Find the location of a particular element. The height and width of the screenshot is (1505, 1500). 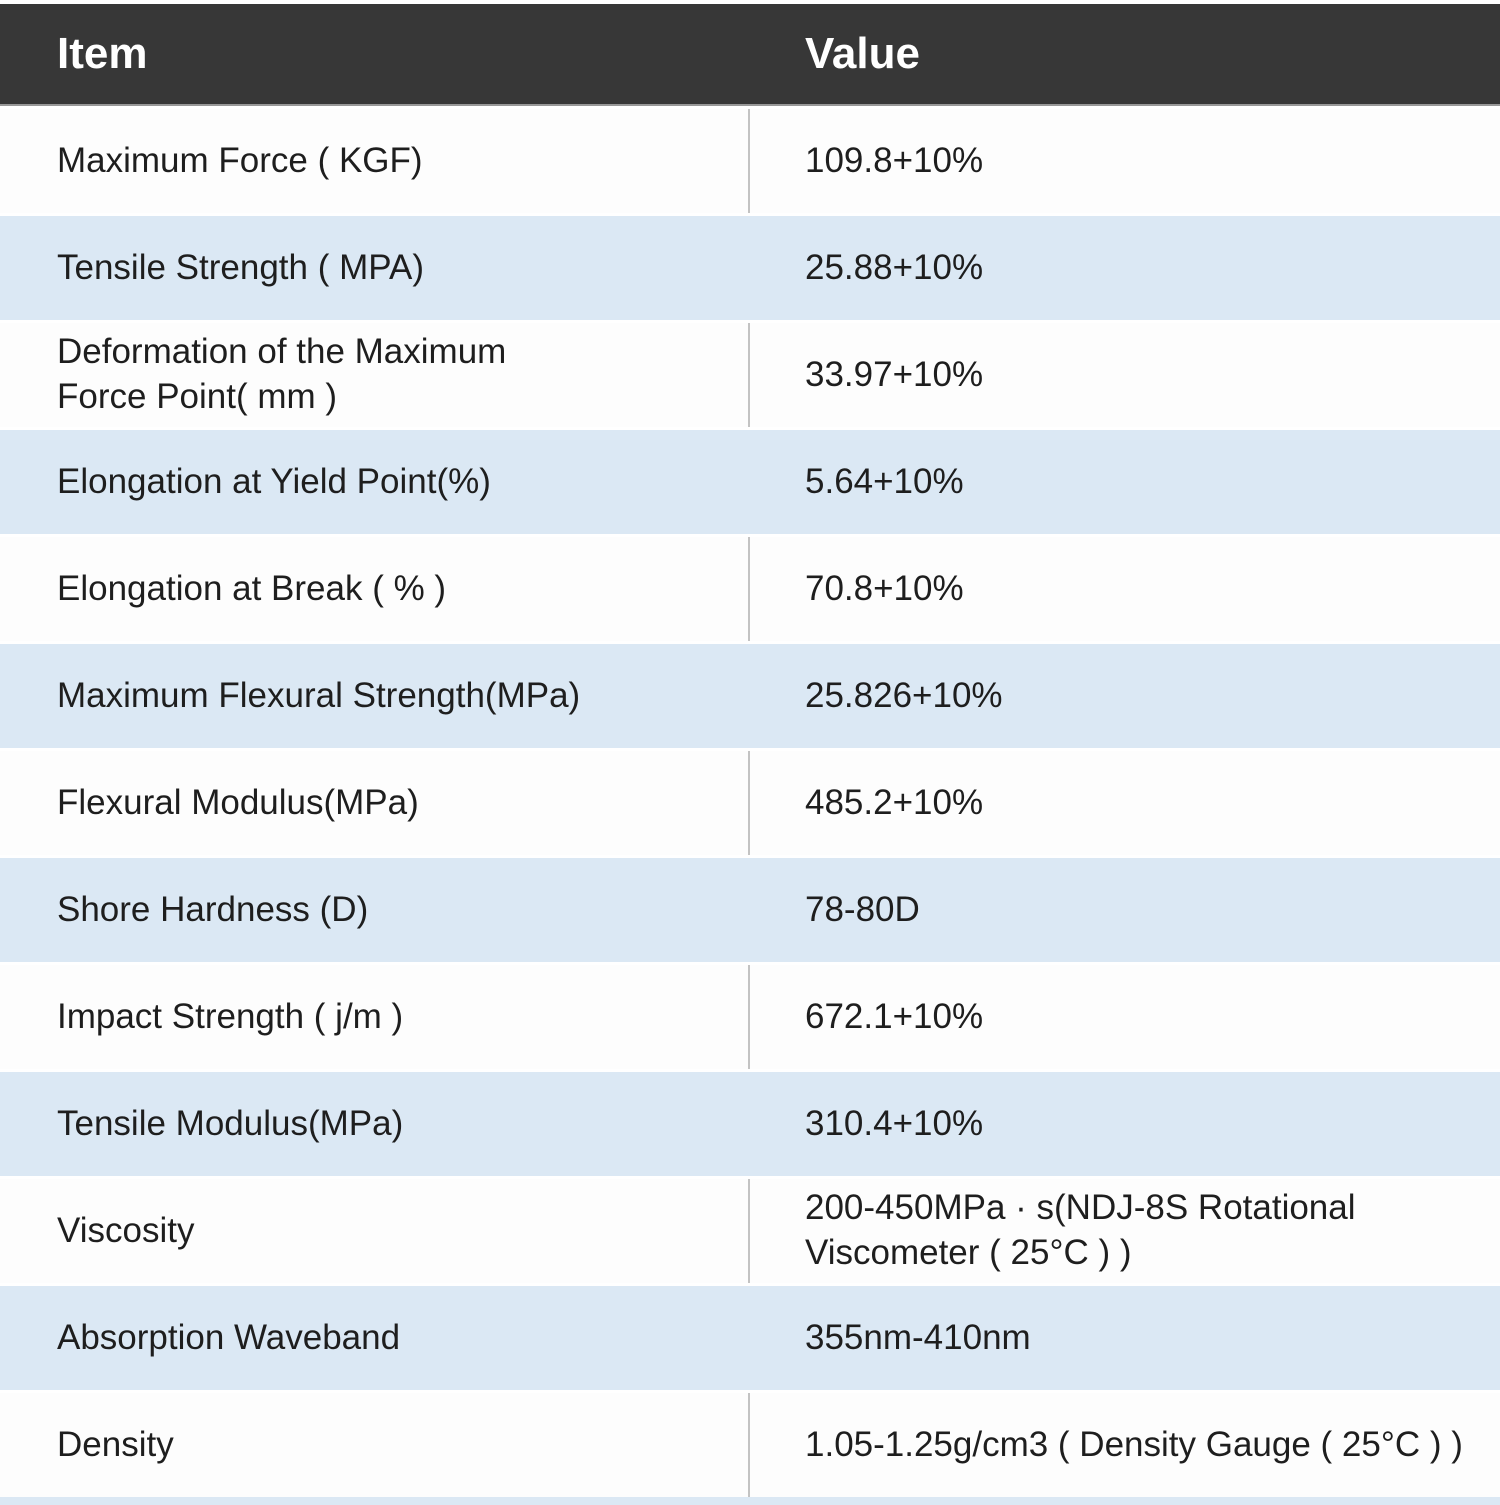

item-cell: Viscosity is located at coordinates (375, 1231).